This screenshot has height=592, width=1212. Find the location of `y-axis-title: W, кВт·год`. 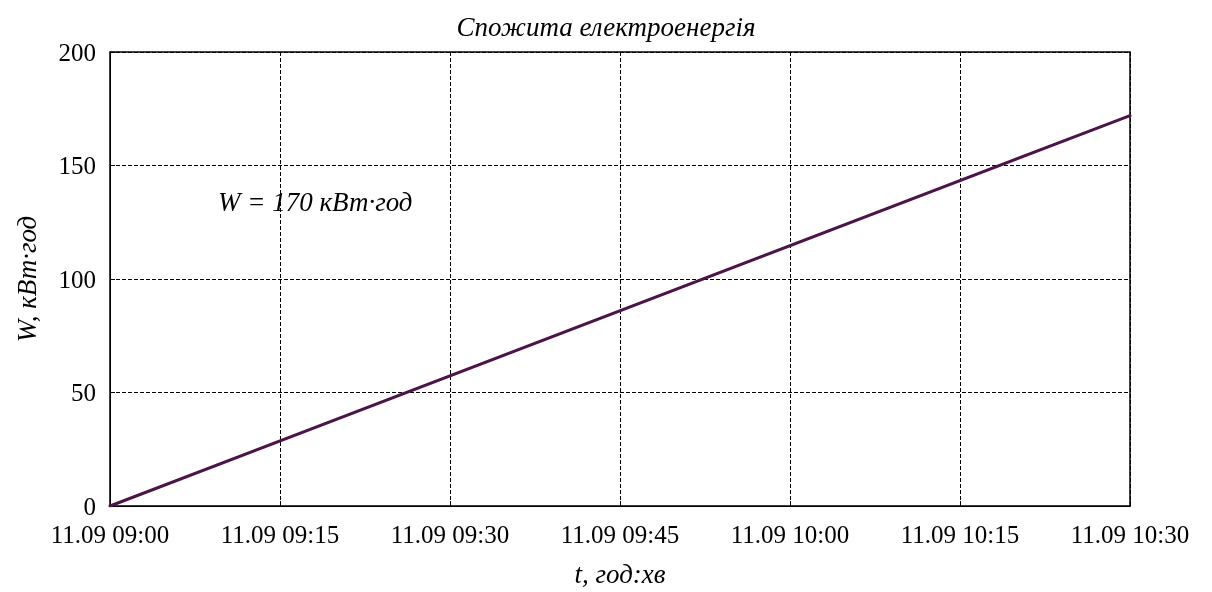

y-axis-title: W, кВт·год is located at coordinates (26, 279).